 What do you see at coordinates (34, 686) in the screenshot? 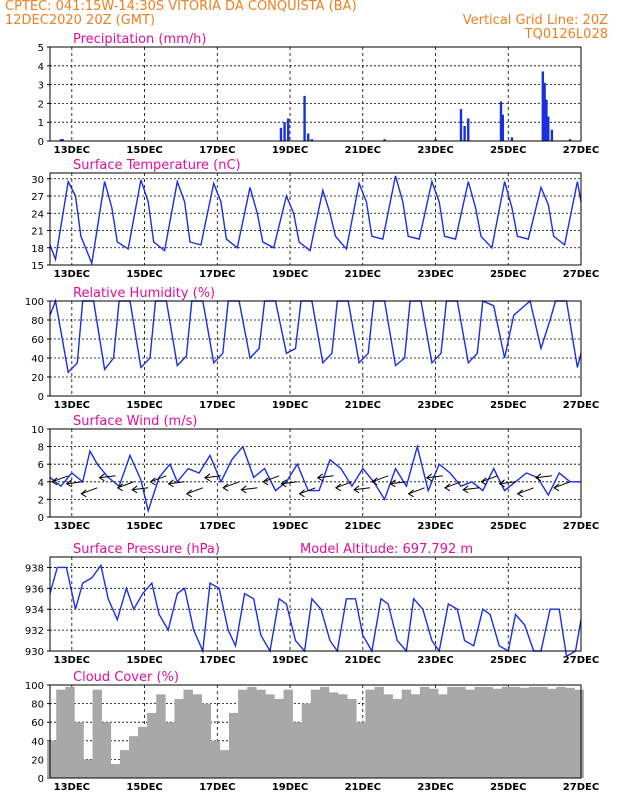
I see `y-tick-label: 100` at bounding box center [34, 686].